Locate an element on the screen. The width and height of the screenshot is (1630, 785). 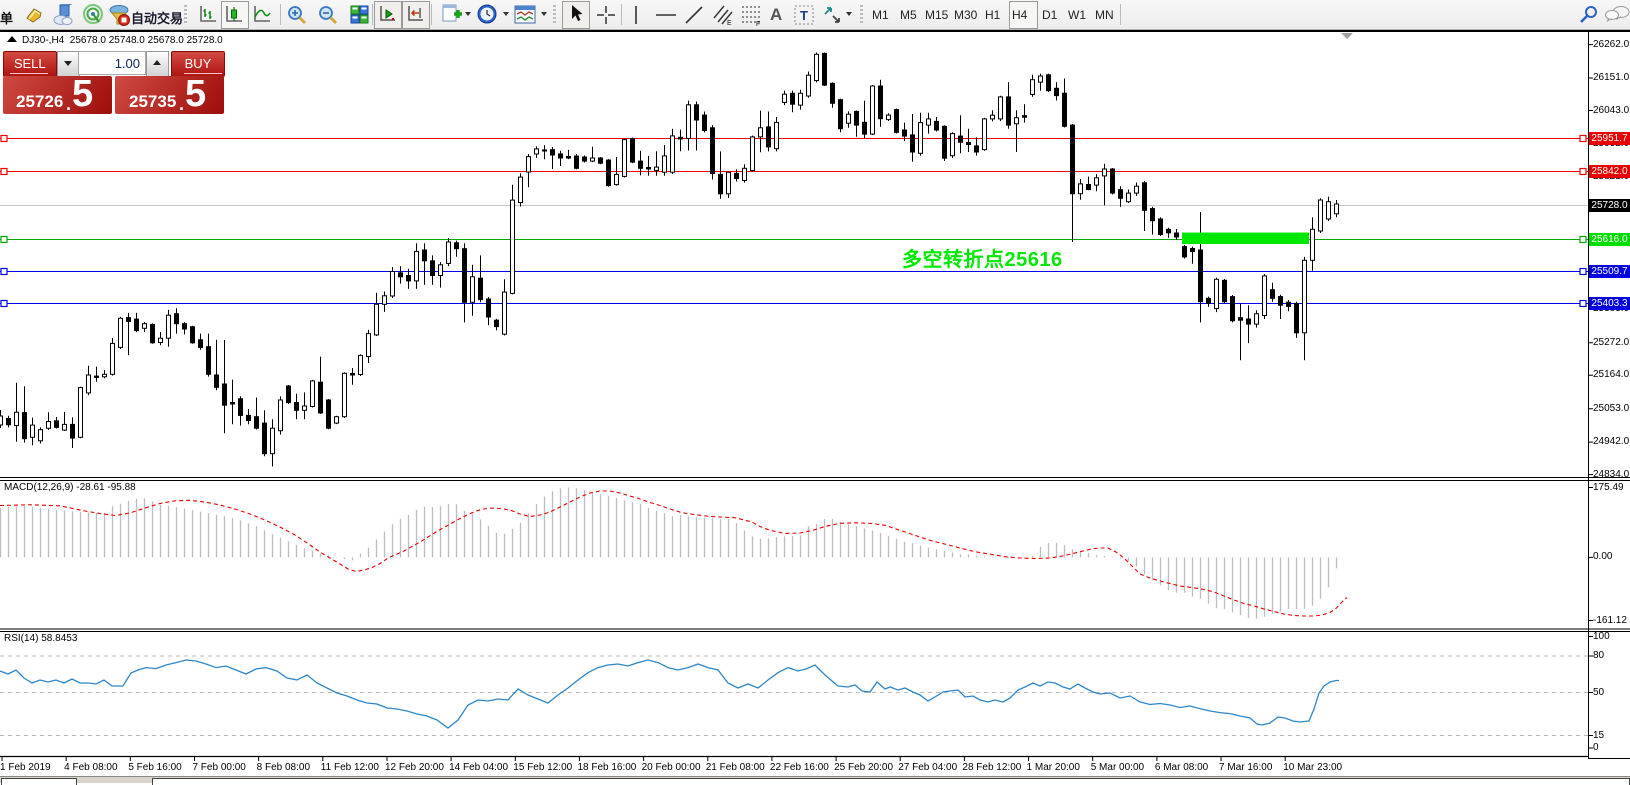
svg-text: E is located at coordinates (729, 23).